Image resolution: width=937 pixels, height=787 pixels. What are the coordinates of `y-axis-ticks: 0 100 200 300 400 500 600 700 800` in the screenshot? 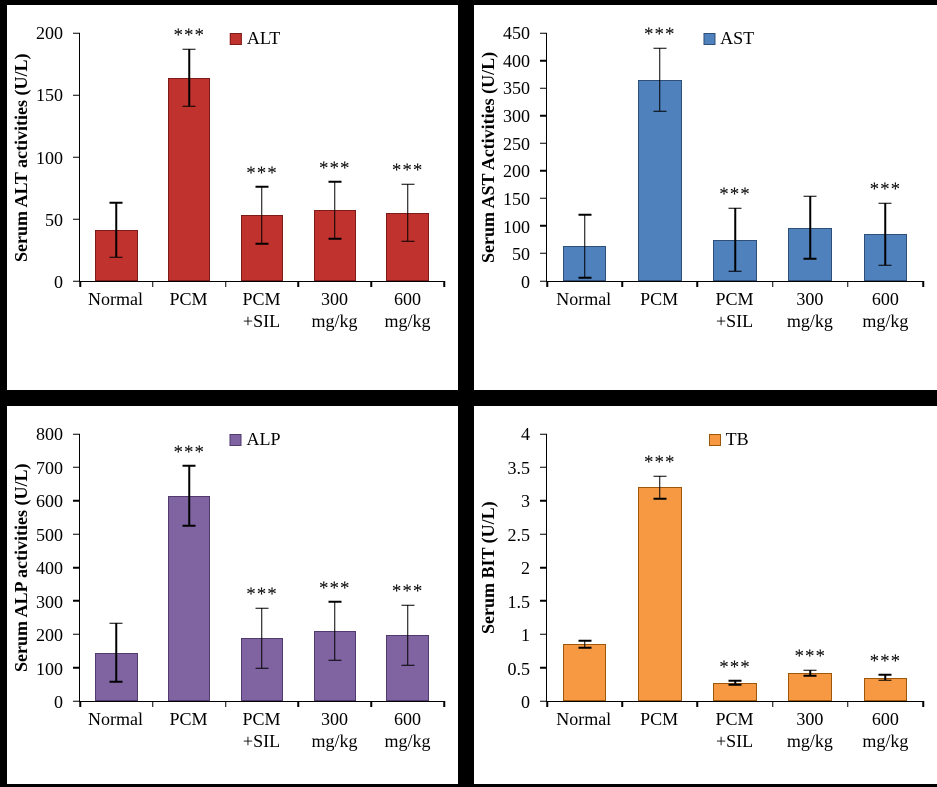 It's located at (39, 568).